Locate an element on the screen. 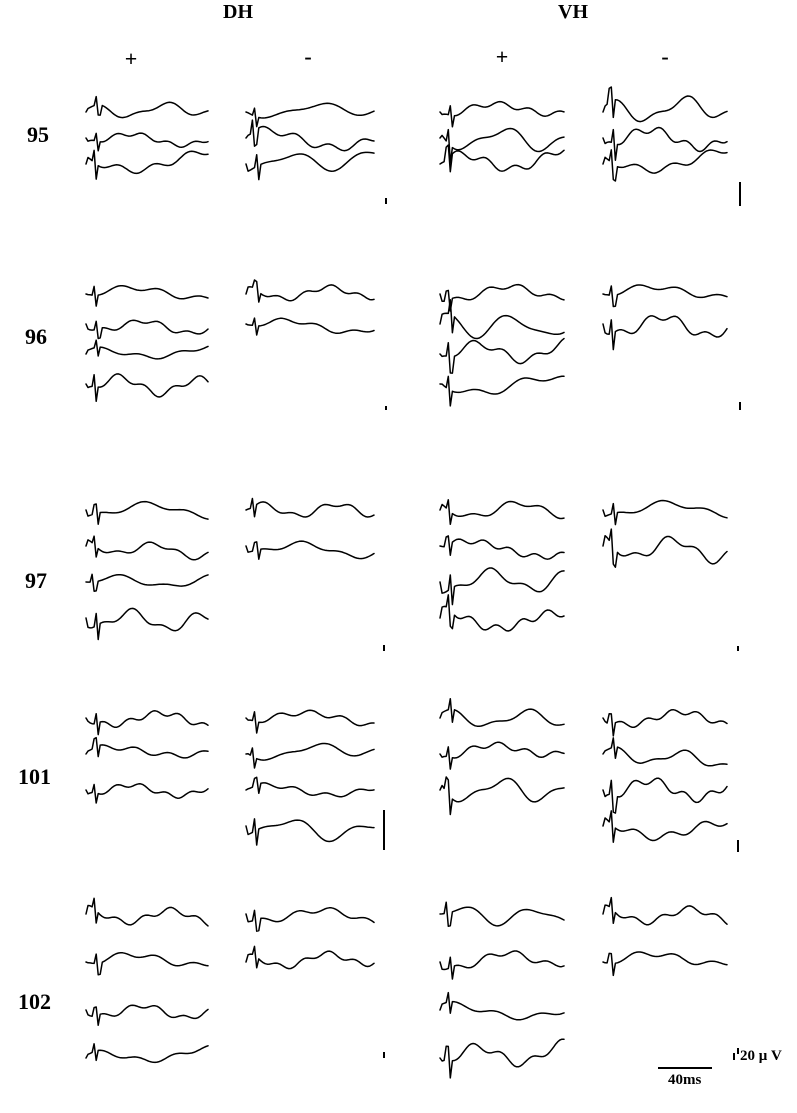 The height and width of the screenshot is (1113, 797). header-dh: DH is located at coordinates (238, 12).